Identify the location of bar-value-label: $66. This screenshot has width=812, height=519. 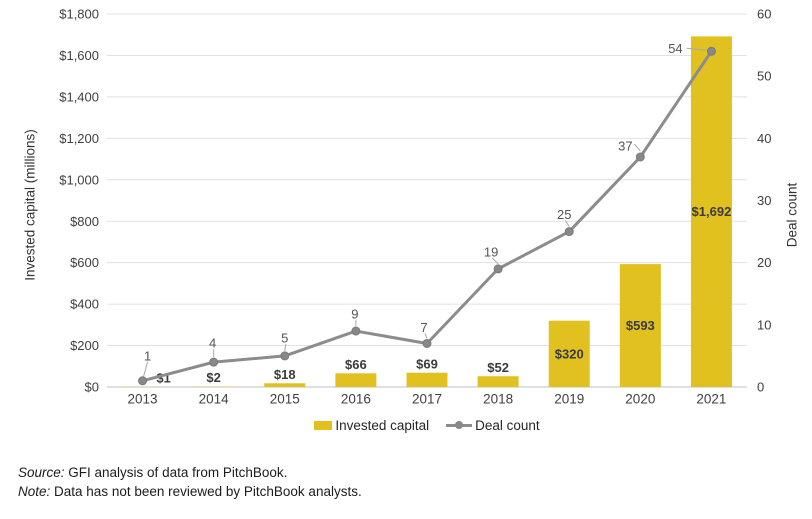
(356, 364).